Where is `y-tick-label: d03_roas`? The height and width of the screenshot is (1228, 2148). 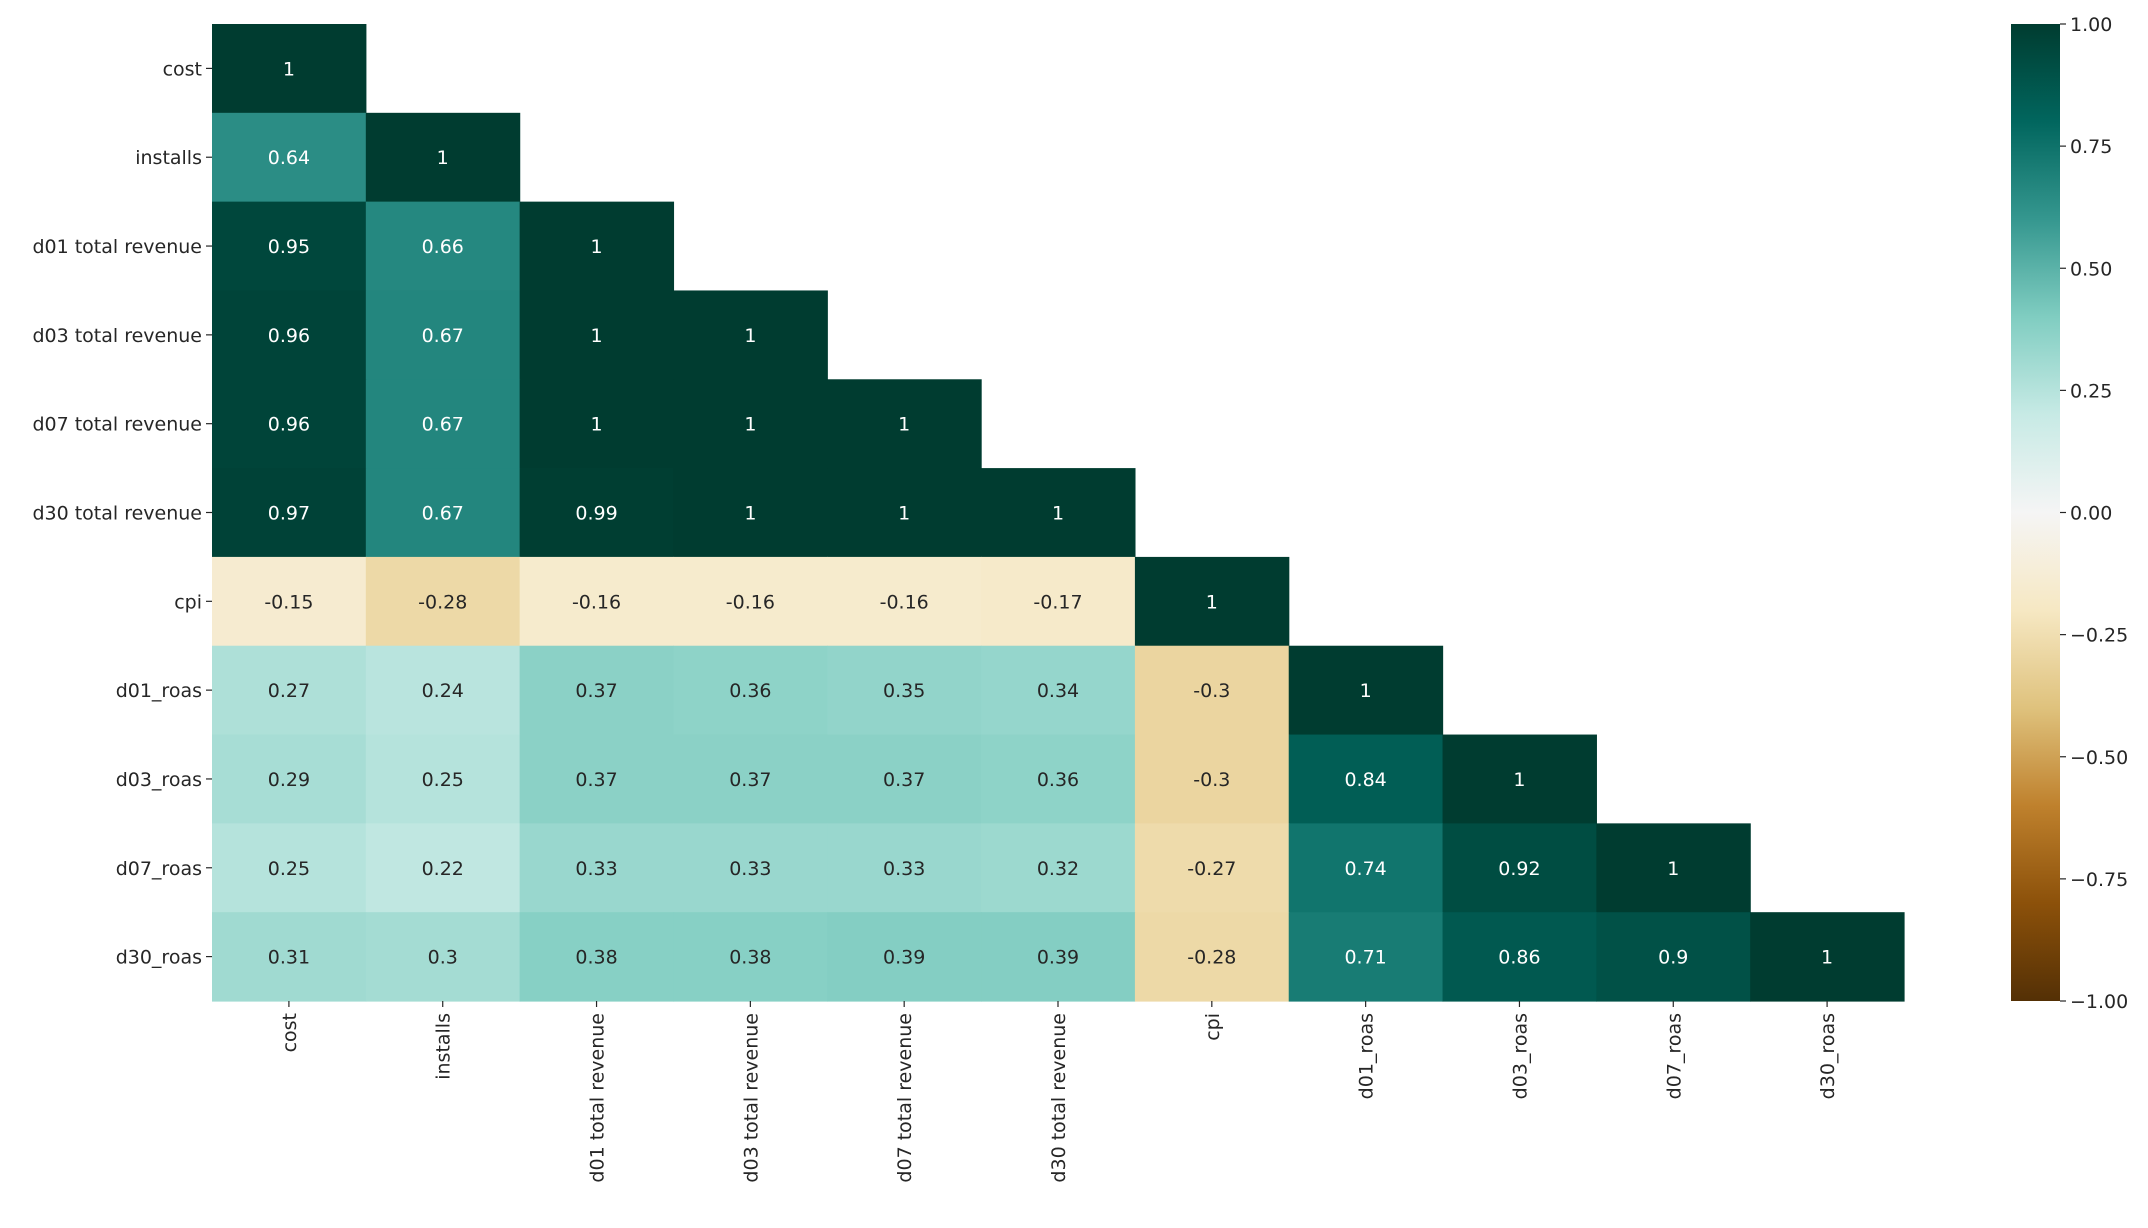 y-tick-label: d03_roas is located at coordinates (159, 780).